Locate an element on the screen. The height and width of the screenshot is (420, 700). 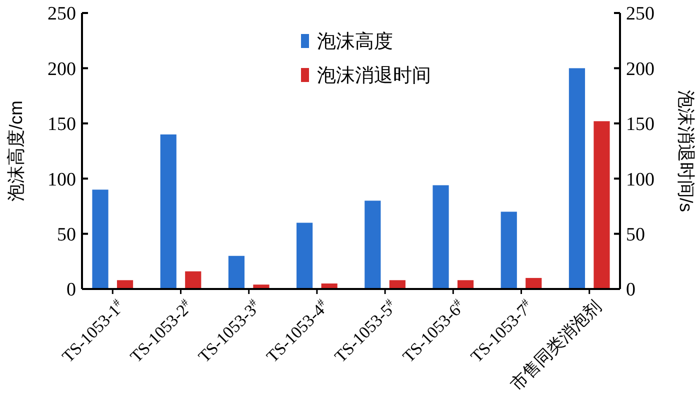
y2-axis-title: 泡沫消退时间/s is located at coordinates (686, 151).